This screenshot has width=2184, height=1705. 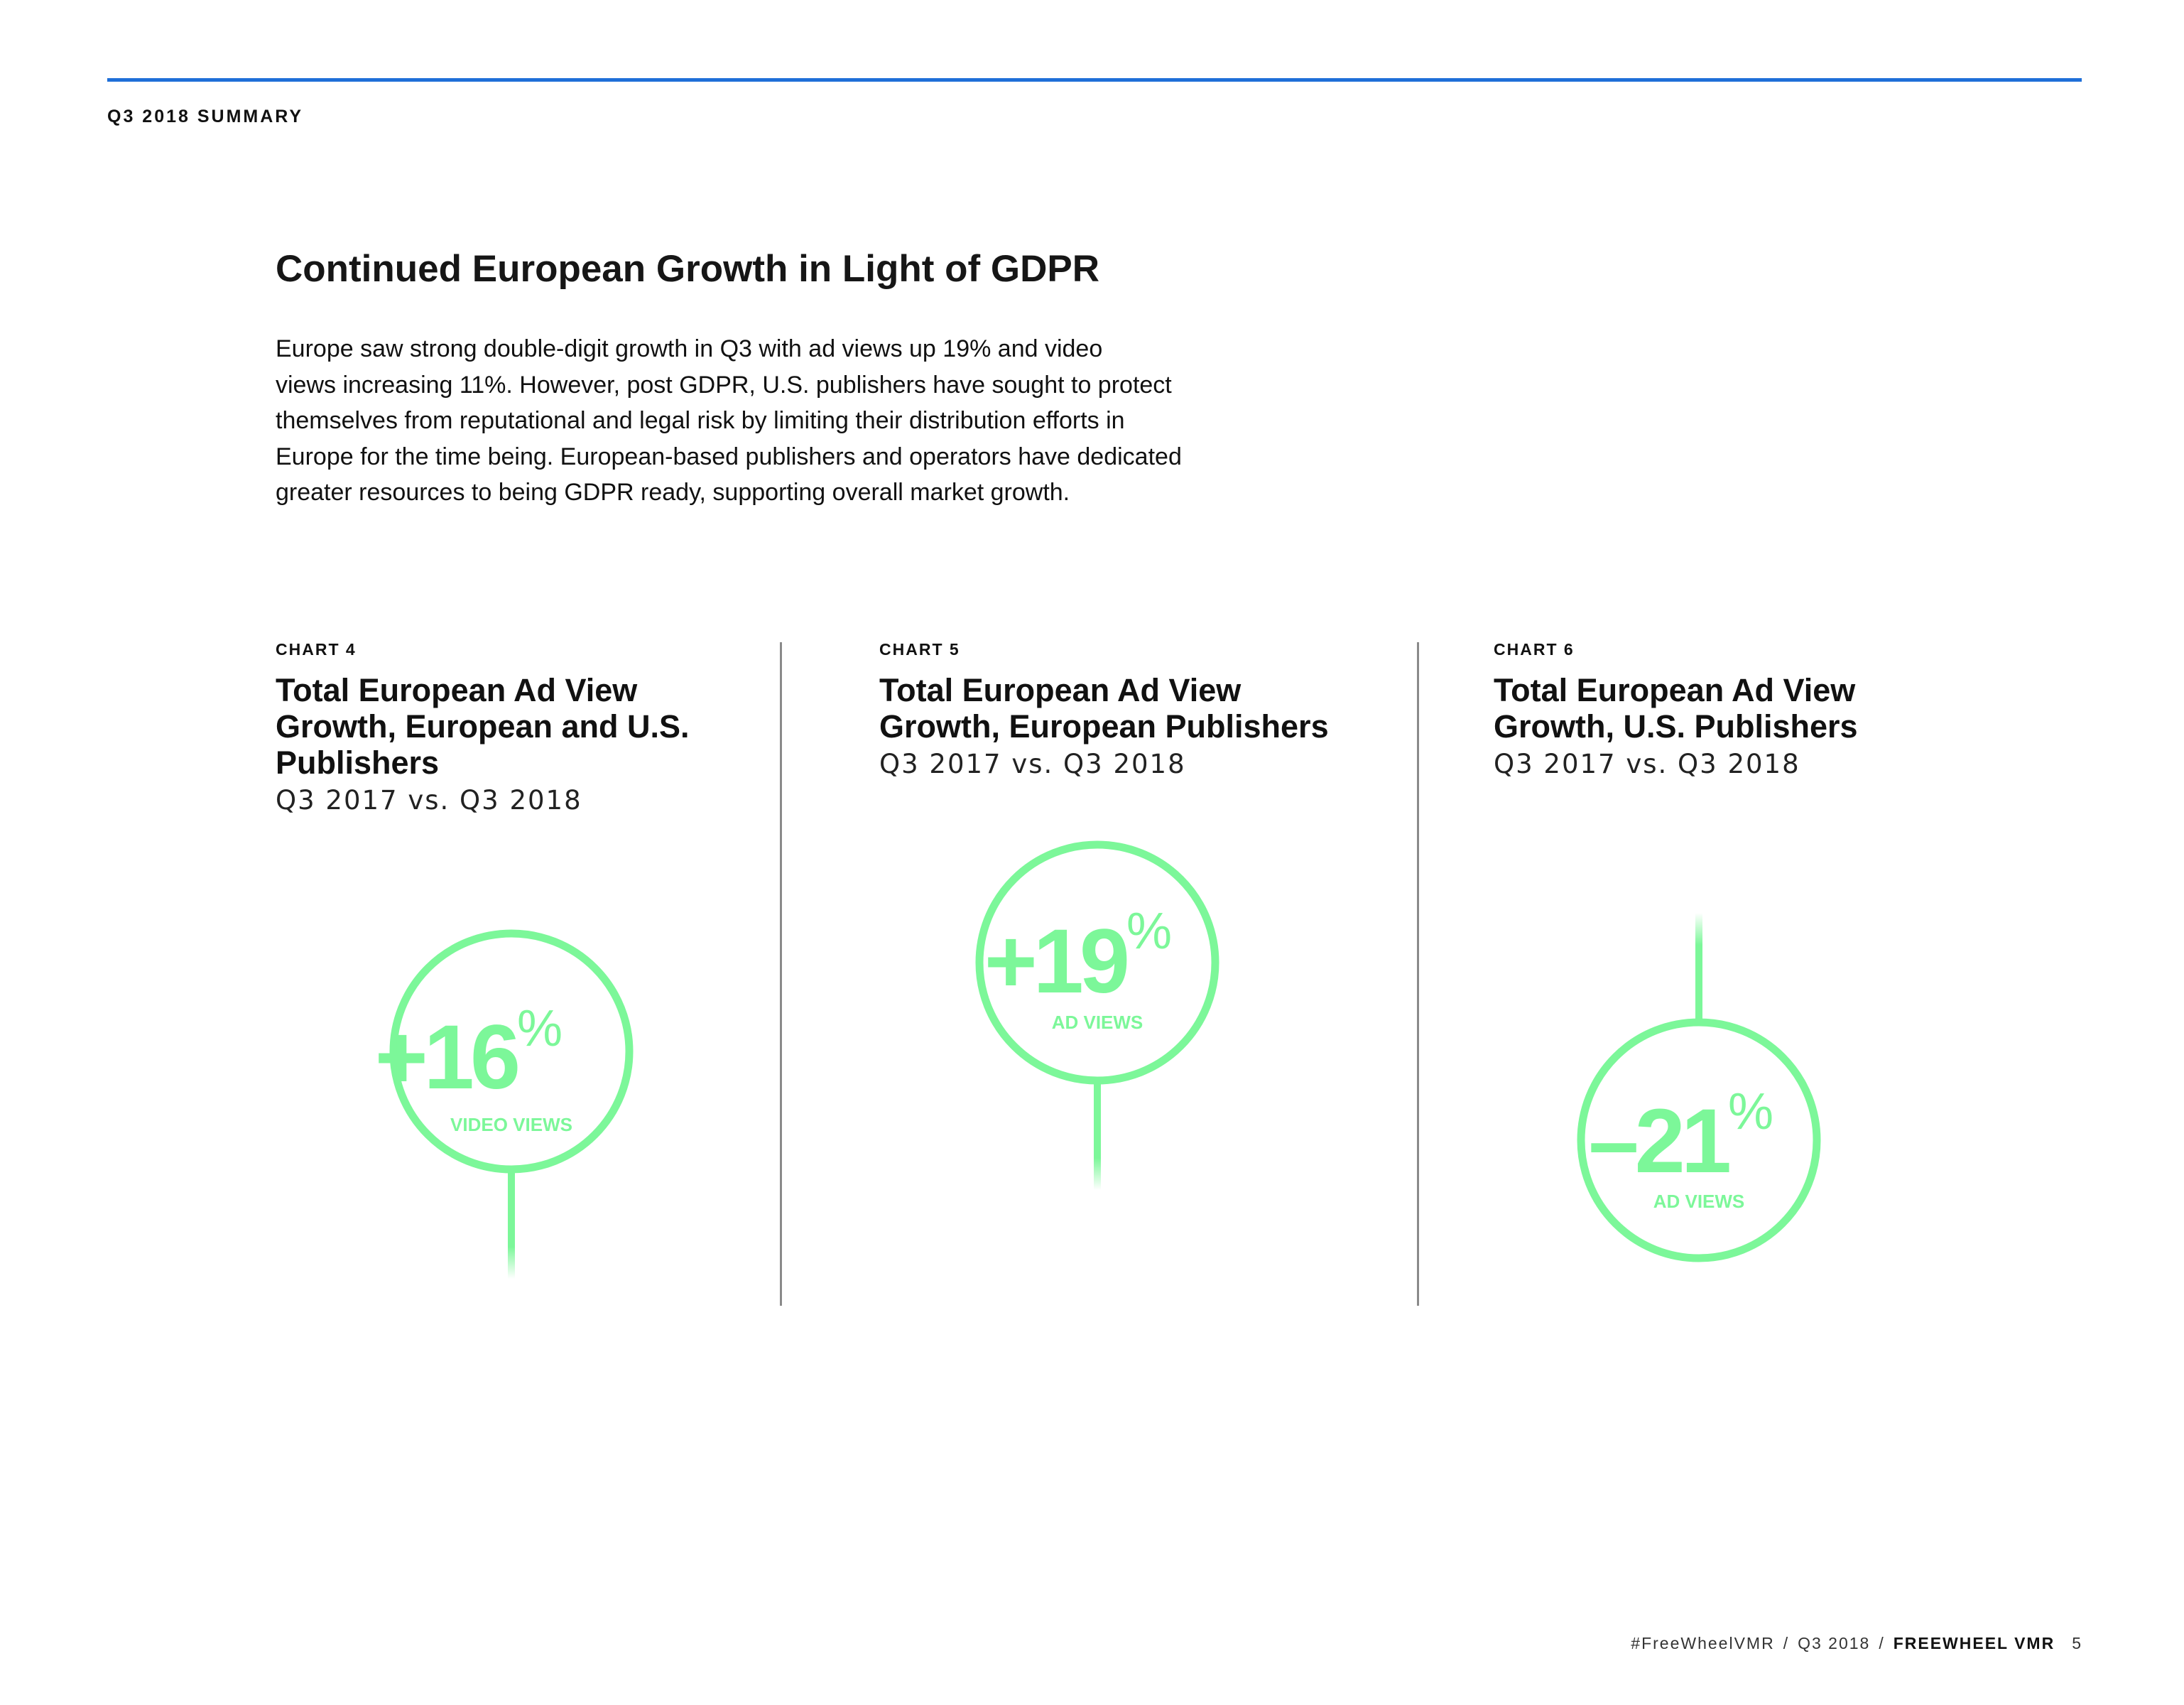 What do you see at coordinates (1104, 727) in the screenshot?
I see `chart-title-line: Growth, European Publishers` at bounding box center [1104, 727].